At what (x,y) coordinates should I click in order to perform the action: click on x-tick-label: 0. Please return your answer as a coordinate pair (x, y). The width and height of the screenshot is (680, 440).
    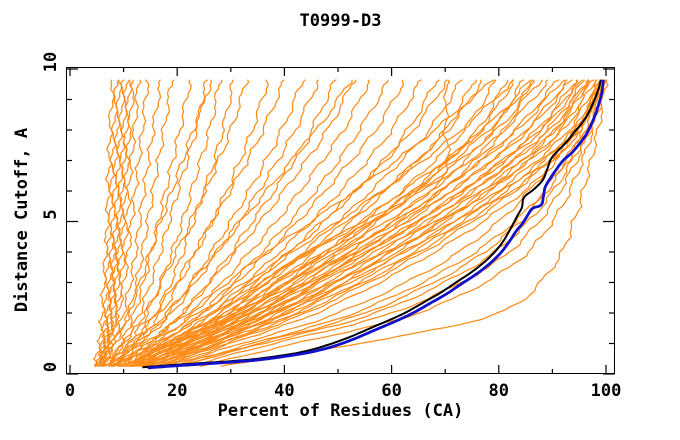
    Looking at the image, I should click on (70, 391).